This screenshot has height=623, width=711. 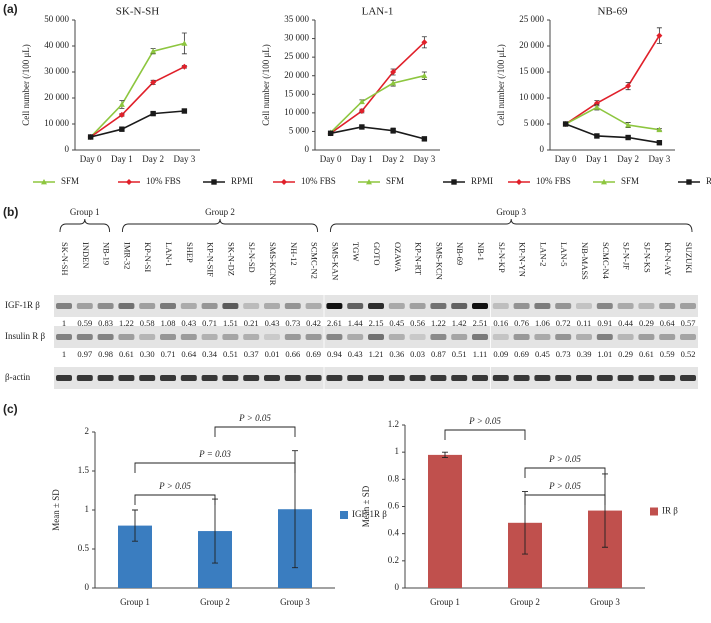 What do you see at coordinates (230, 354) in the screenshot?
I see `band-value: 0.51` at bounding box center [230, 354].